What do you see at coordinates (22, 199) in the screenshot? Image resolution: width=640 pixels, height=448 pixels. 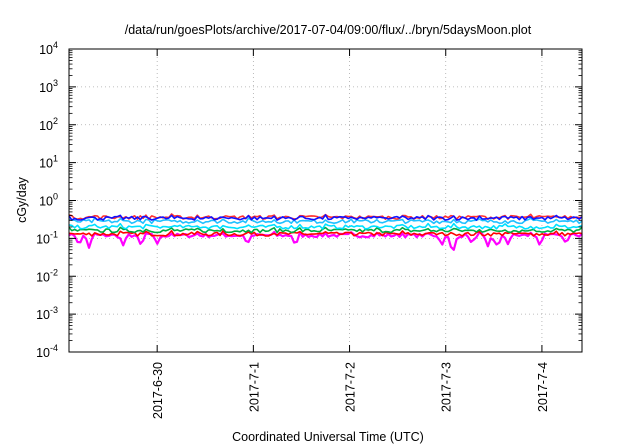 I see `y-axis-label: cGy/day` at bounding box center [22, 199].